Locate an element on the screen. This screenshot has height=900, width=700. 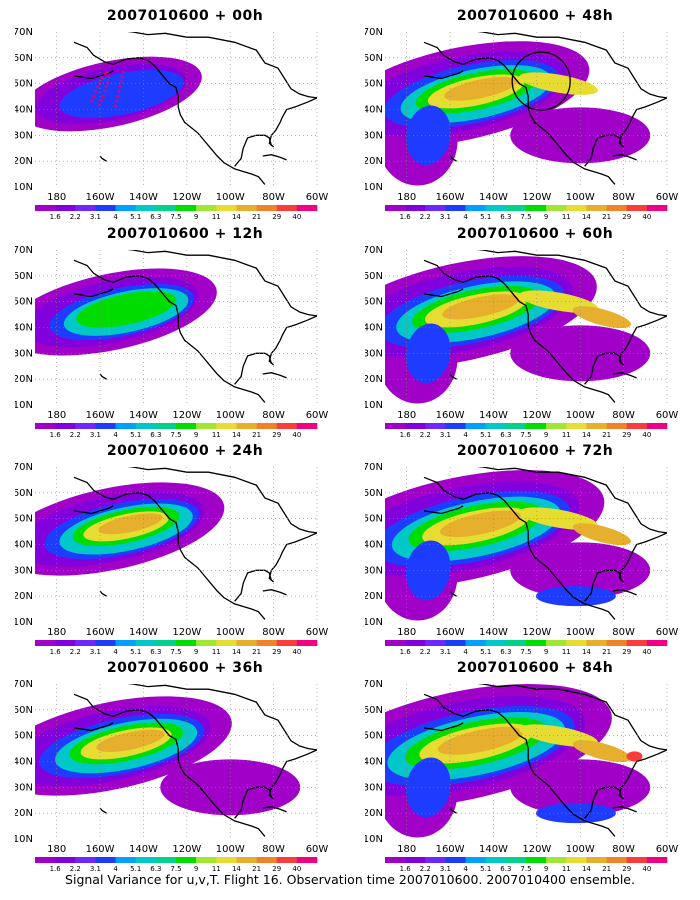
colorbar-label: 40 is located at coordinates (296, 869).